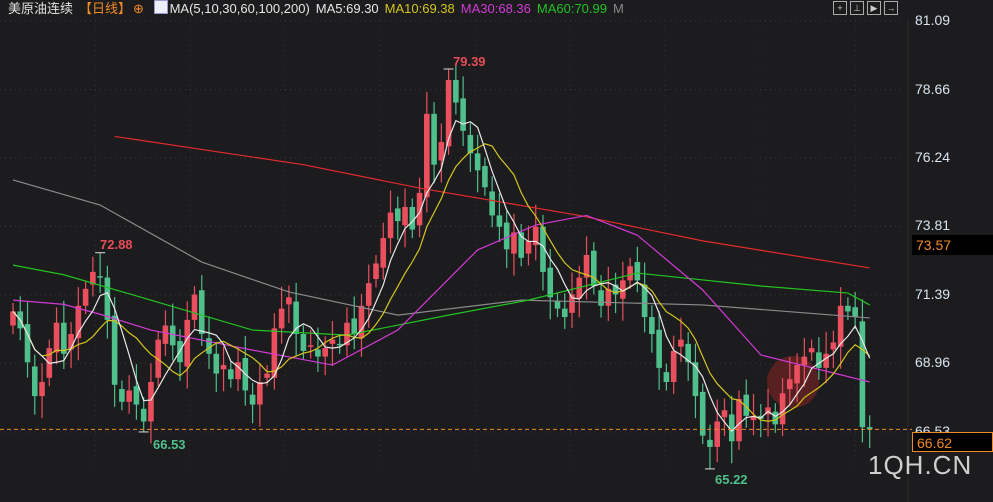 The width and height of the screenshot is (993, 502). Describe the element at coordinates (933, 293) in the screenshot. I see `y-tick-label: 71.39` at that location.